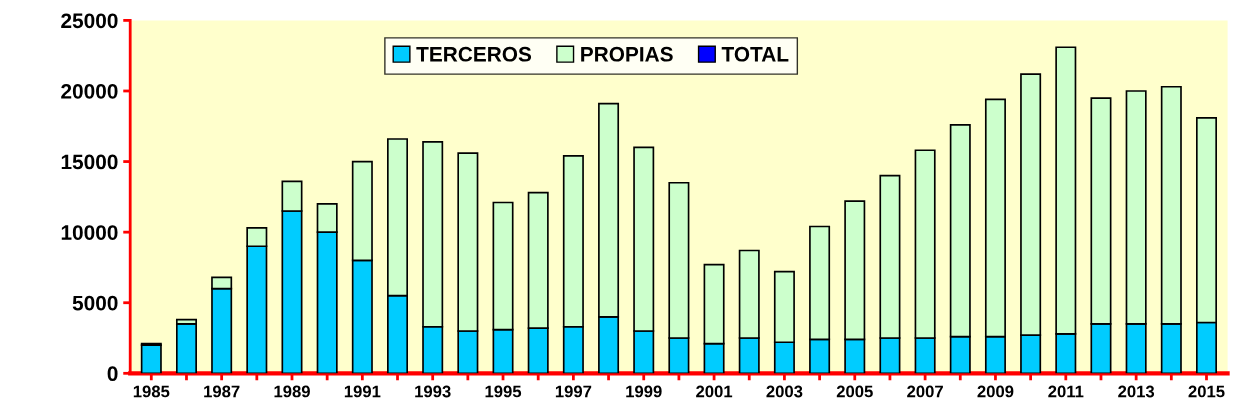 Image resolution: width=1240 pixels, height=408 pixels. Describe the element at coordinates (362, 391) in the screenshot. I see `x-tick-label: 1991` at that location.